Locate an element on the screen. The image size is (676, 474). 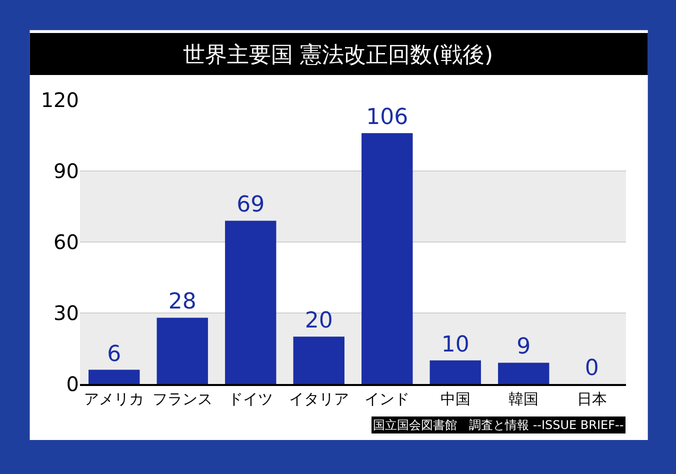
x-tick-label: 中国 is located at coordinates (455, 399).